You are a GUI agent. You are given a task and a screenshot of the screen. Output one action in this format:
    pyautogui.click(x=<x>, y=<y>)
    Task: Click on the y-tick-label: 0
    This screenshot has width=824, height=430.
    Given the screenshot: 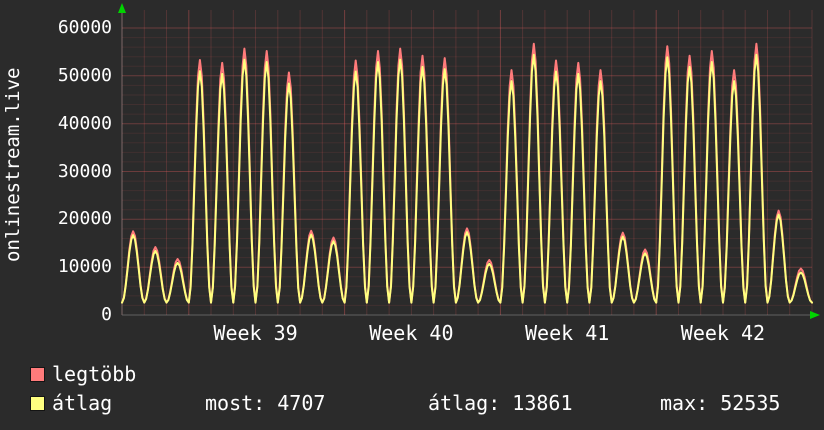 What is the action you would take?
    pyautogui.click(x=106, y=314)
    